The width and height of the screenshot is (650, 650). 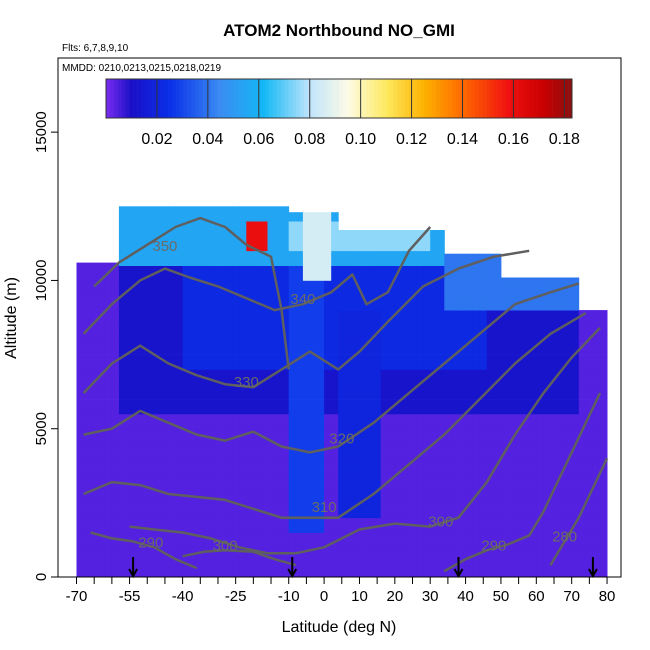 What do you see at coordinates (144, 550) in the screenshot?
I see `contour-line` at bounding box center [144, 550].